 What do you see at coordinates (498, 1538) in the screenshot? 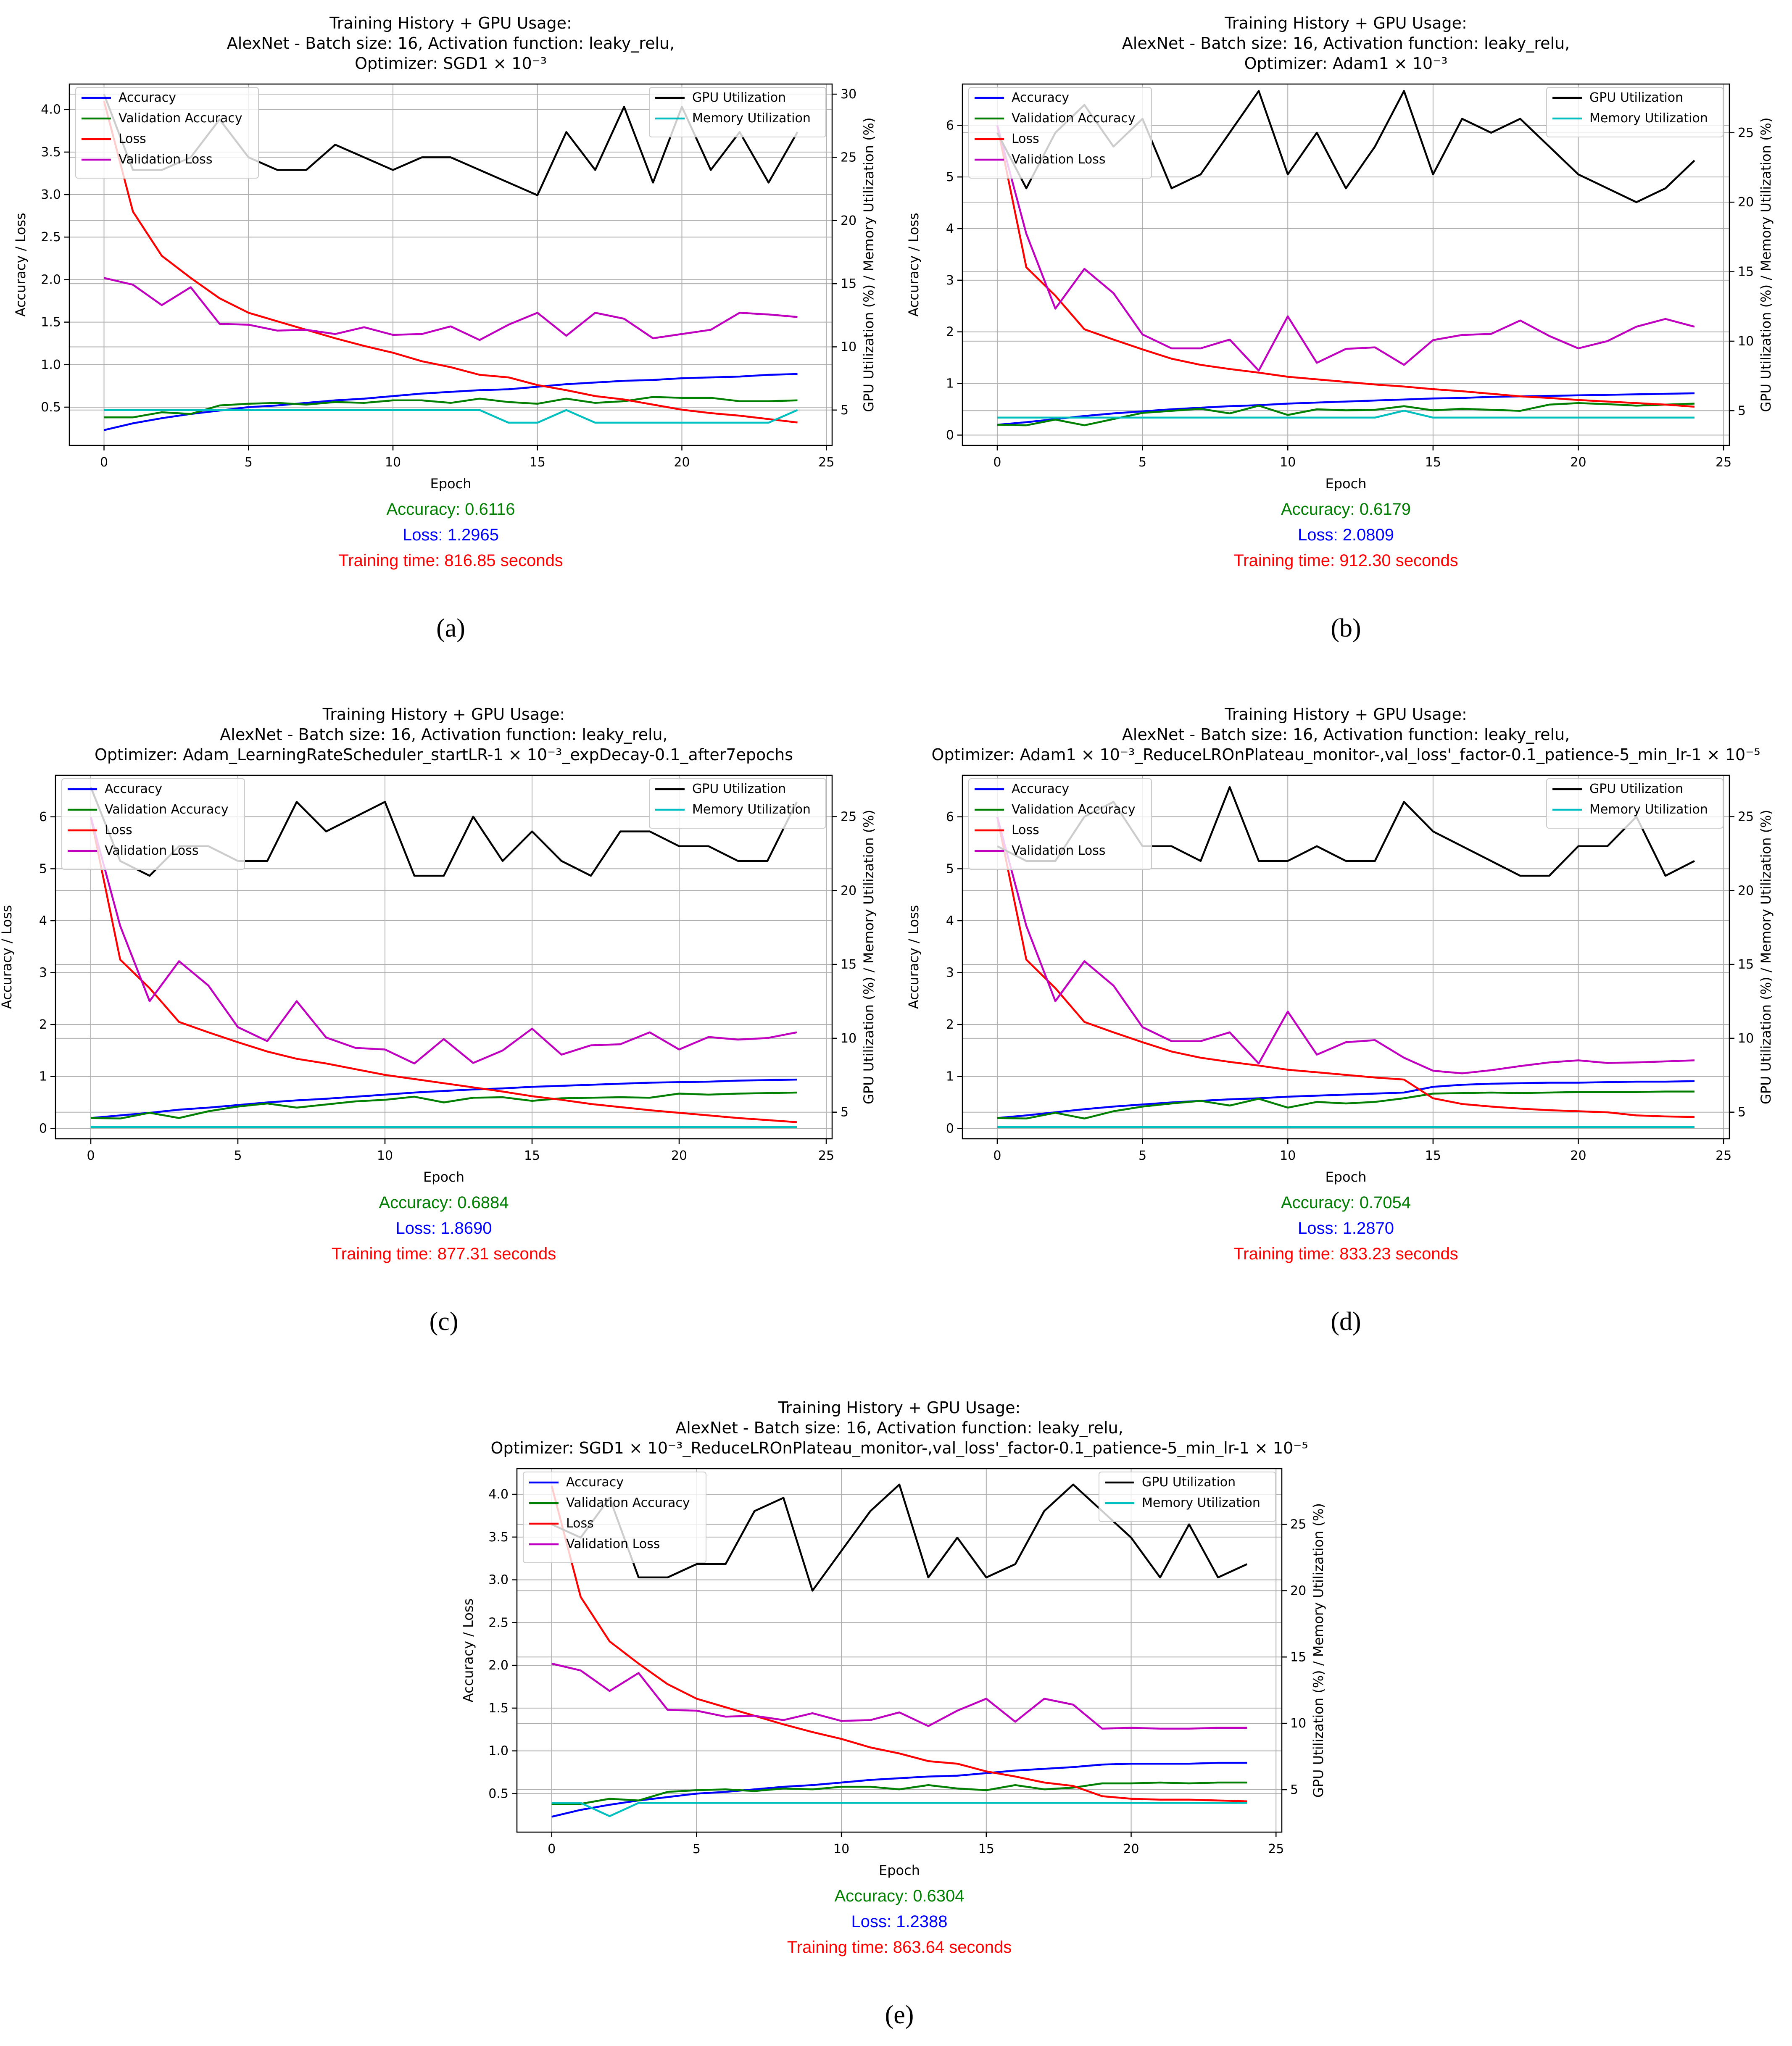
I see `y-tick-label: 3.5` at bounding box center [498, 1538].